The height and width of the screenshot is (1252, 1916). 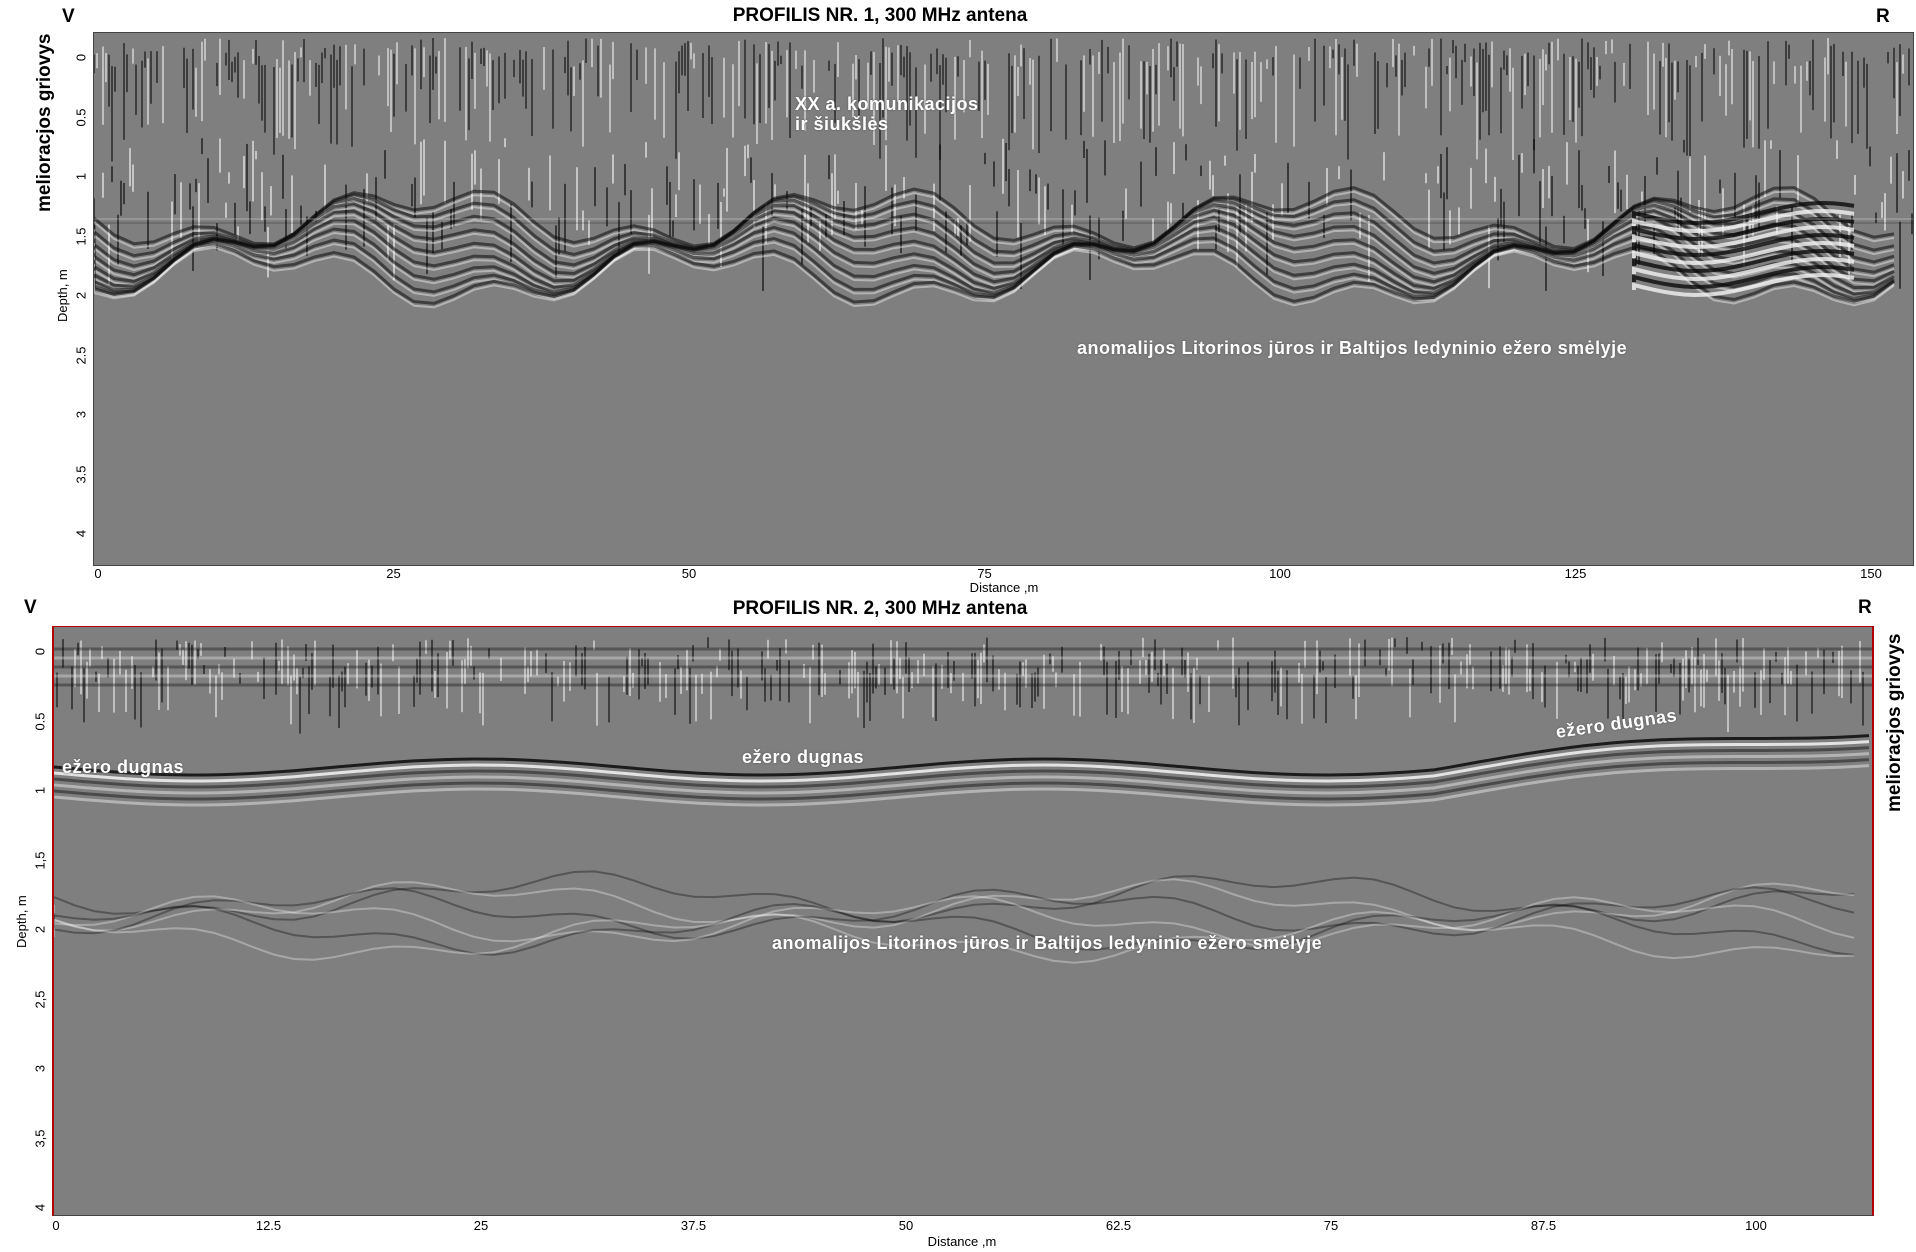 I want to click on profile1-annotation-utilities: XX a. komunikacijos, so click(x=887, y=104).